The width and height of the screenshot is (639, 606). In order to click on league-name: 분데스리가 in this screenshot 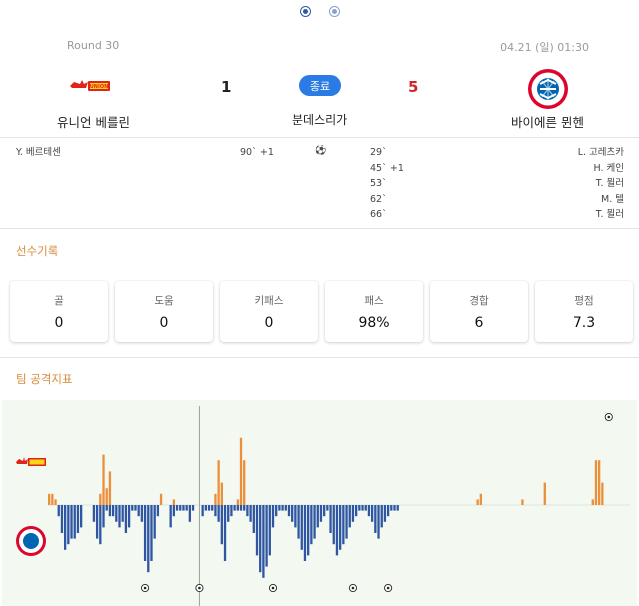, I will do `click(320, 120)`.